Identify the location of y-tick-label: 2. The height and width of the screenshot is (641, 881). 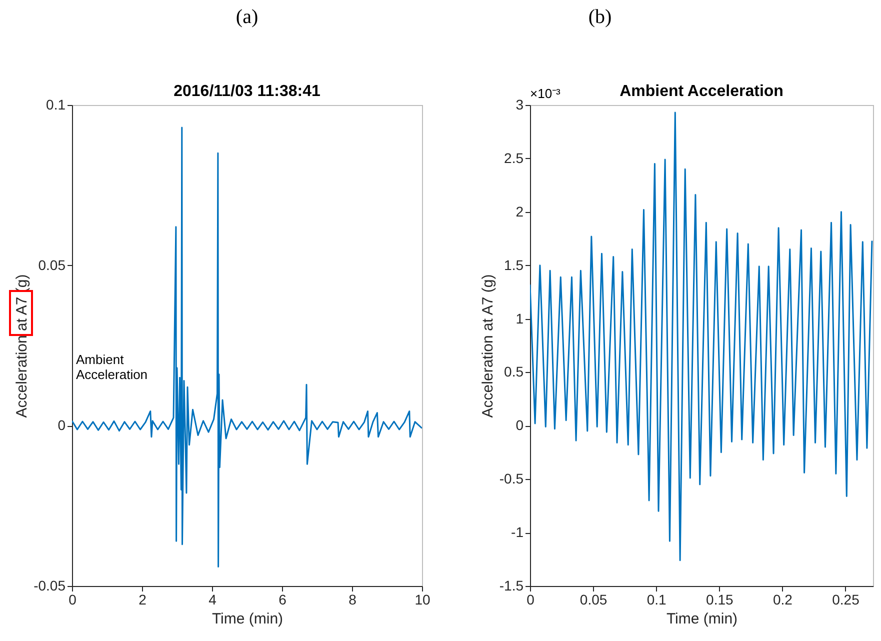
(520, 211).